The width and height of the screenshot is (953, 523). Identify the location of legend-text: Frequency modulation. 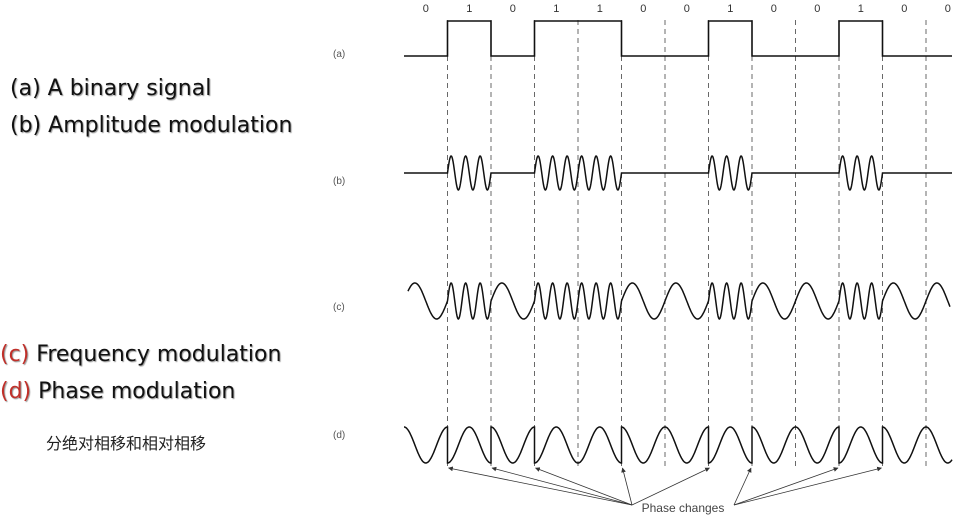
(159, 354).